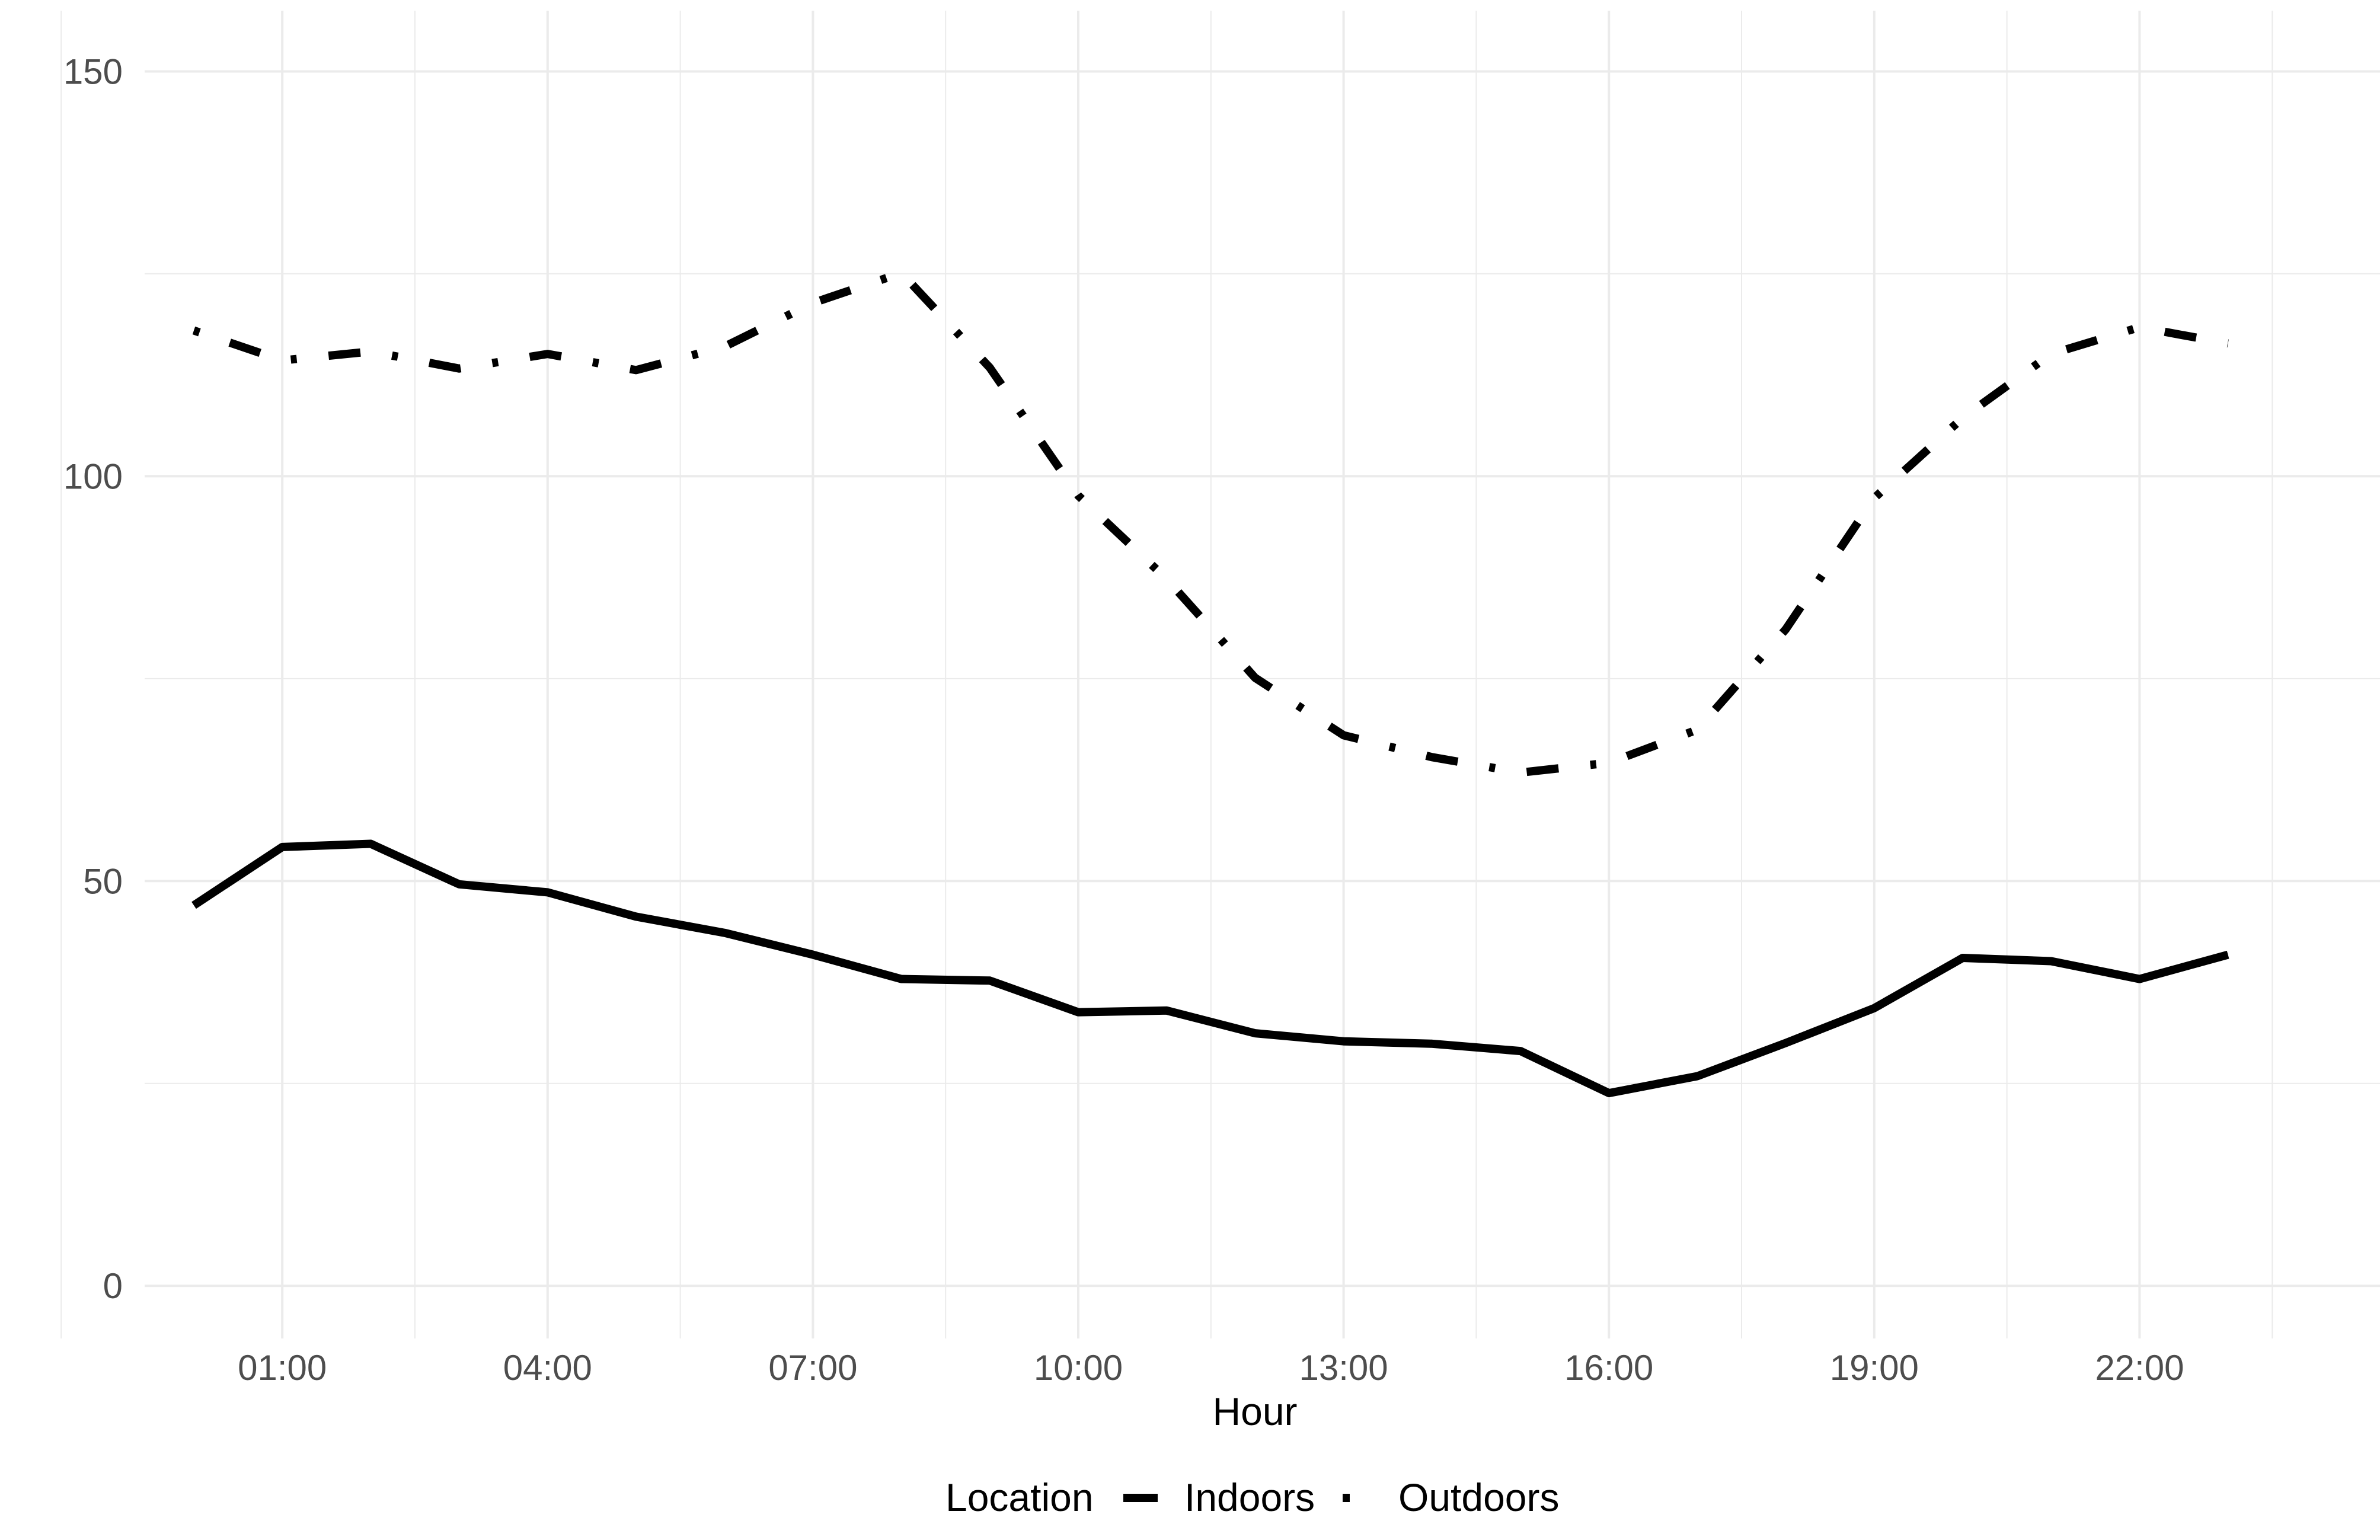  What do you see at coordinates (1608, 1368) in the screenshot?
I see `x-tick-label: 16:00` at bounding box center [1608, 1368].